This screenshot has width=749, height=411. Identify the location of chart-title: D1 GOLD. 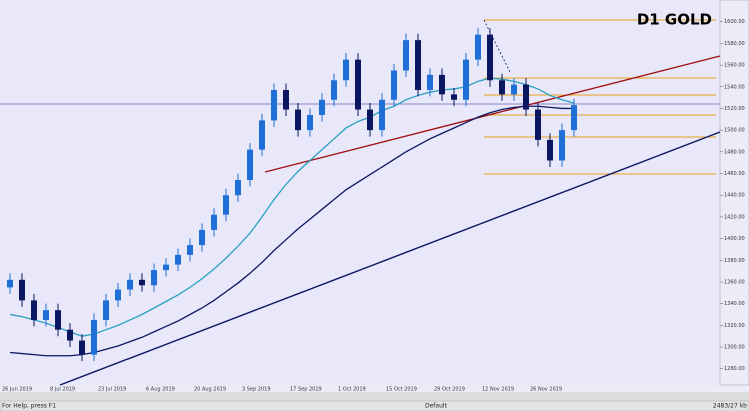
(674, 20).